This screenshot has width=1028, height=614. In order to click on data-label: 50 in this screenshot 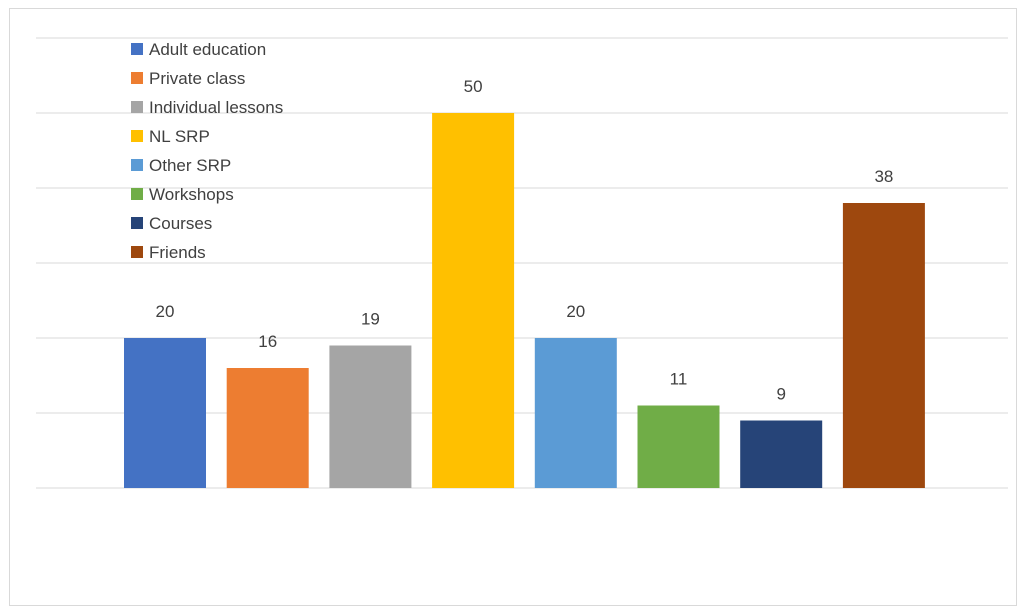, I will do `click(473, 86)`.